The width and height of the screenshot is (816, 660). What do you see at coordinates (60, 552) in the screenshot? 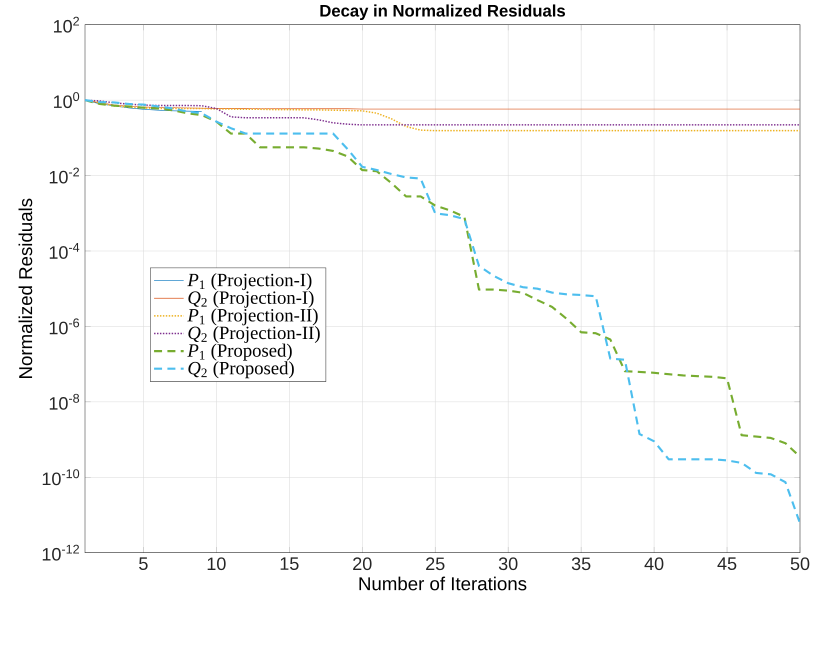
I see `y-tick-label: 10$^{-12}$` at bounding box center [60, 552].